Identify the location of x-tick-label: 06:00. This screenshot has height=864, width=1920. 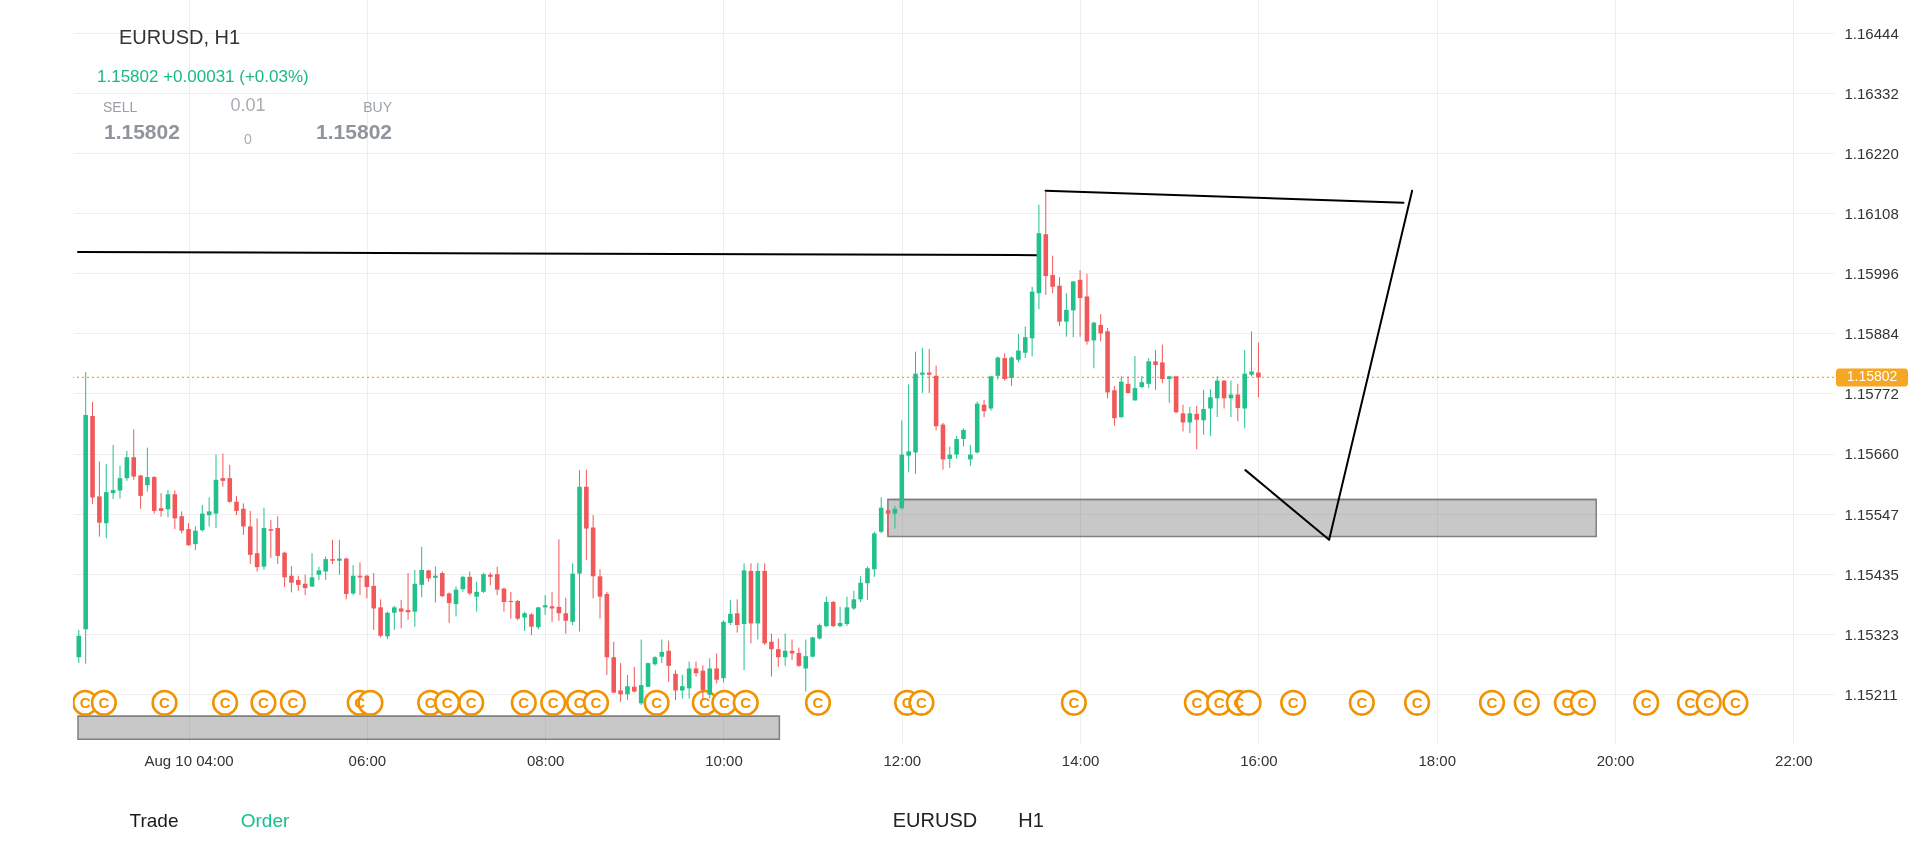
(367, 760).